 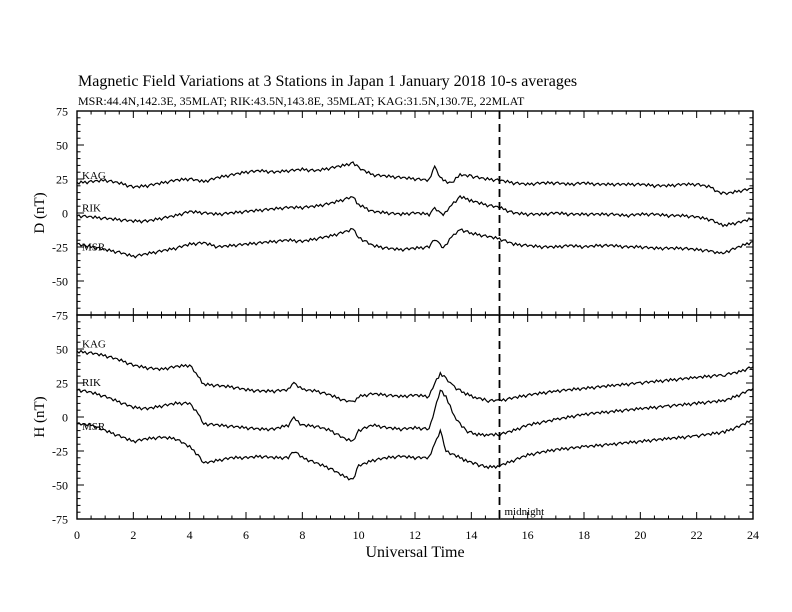 I want to click on series-line-rik-bottom, so click(x=415, y=415).